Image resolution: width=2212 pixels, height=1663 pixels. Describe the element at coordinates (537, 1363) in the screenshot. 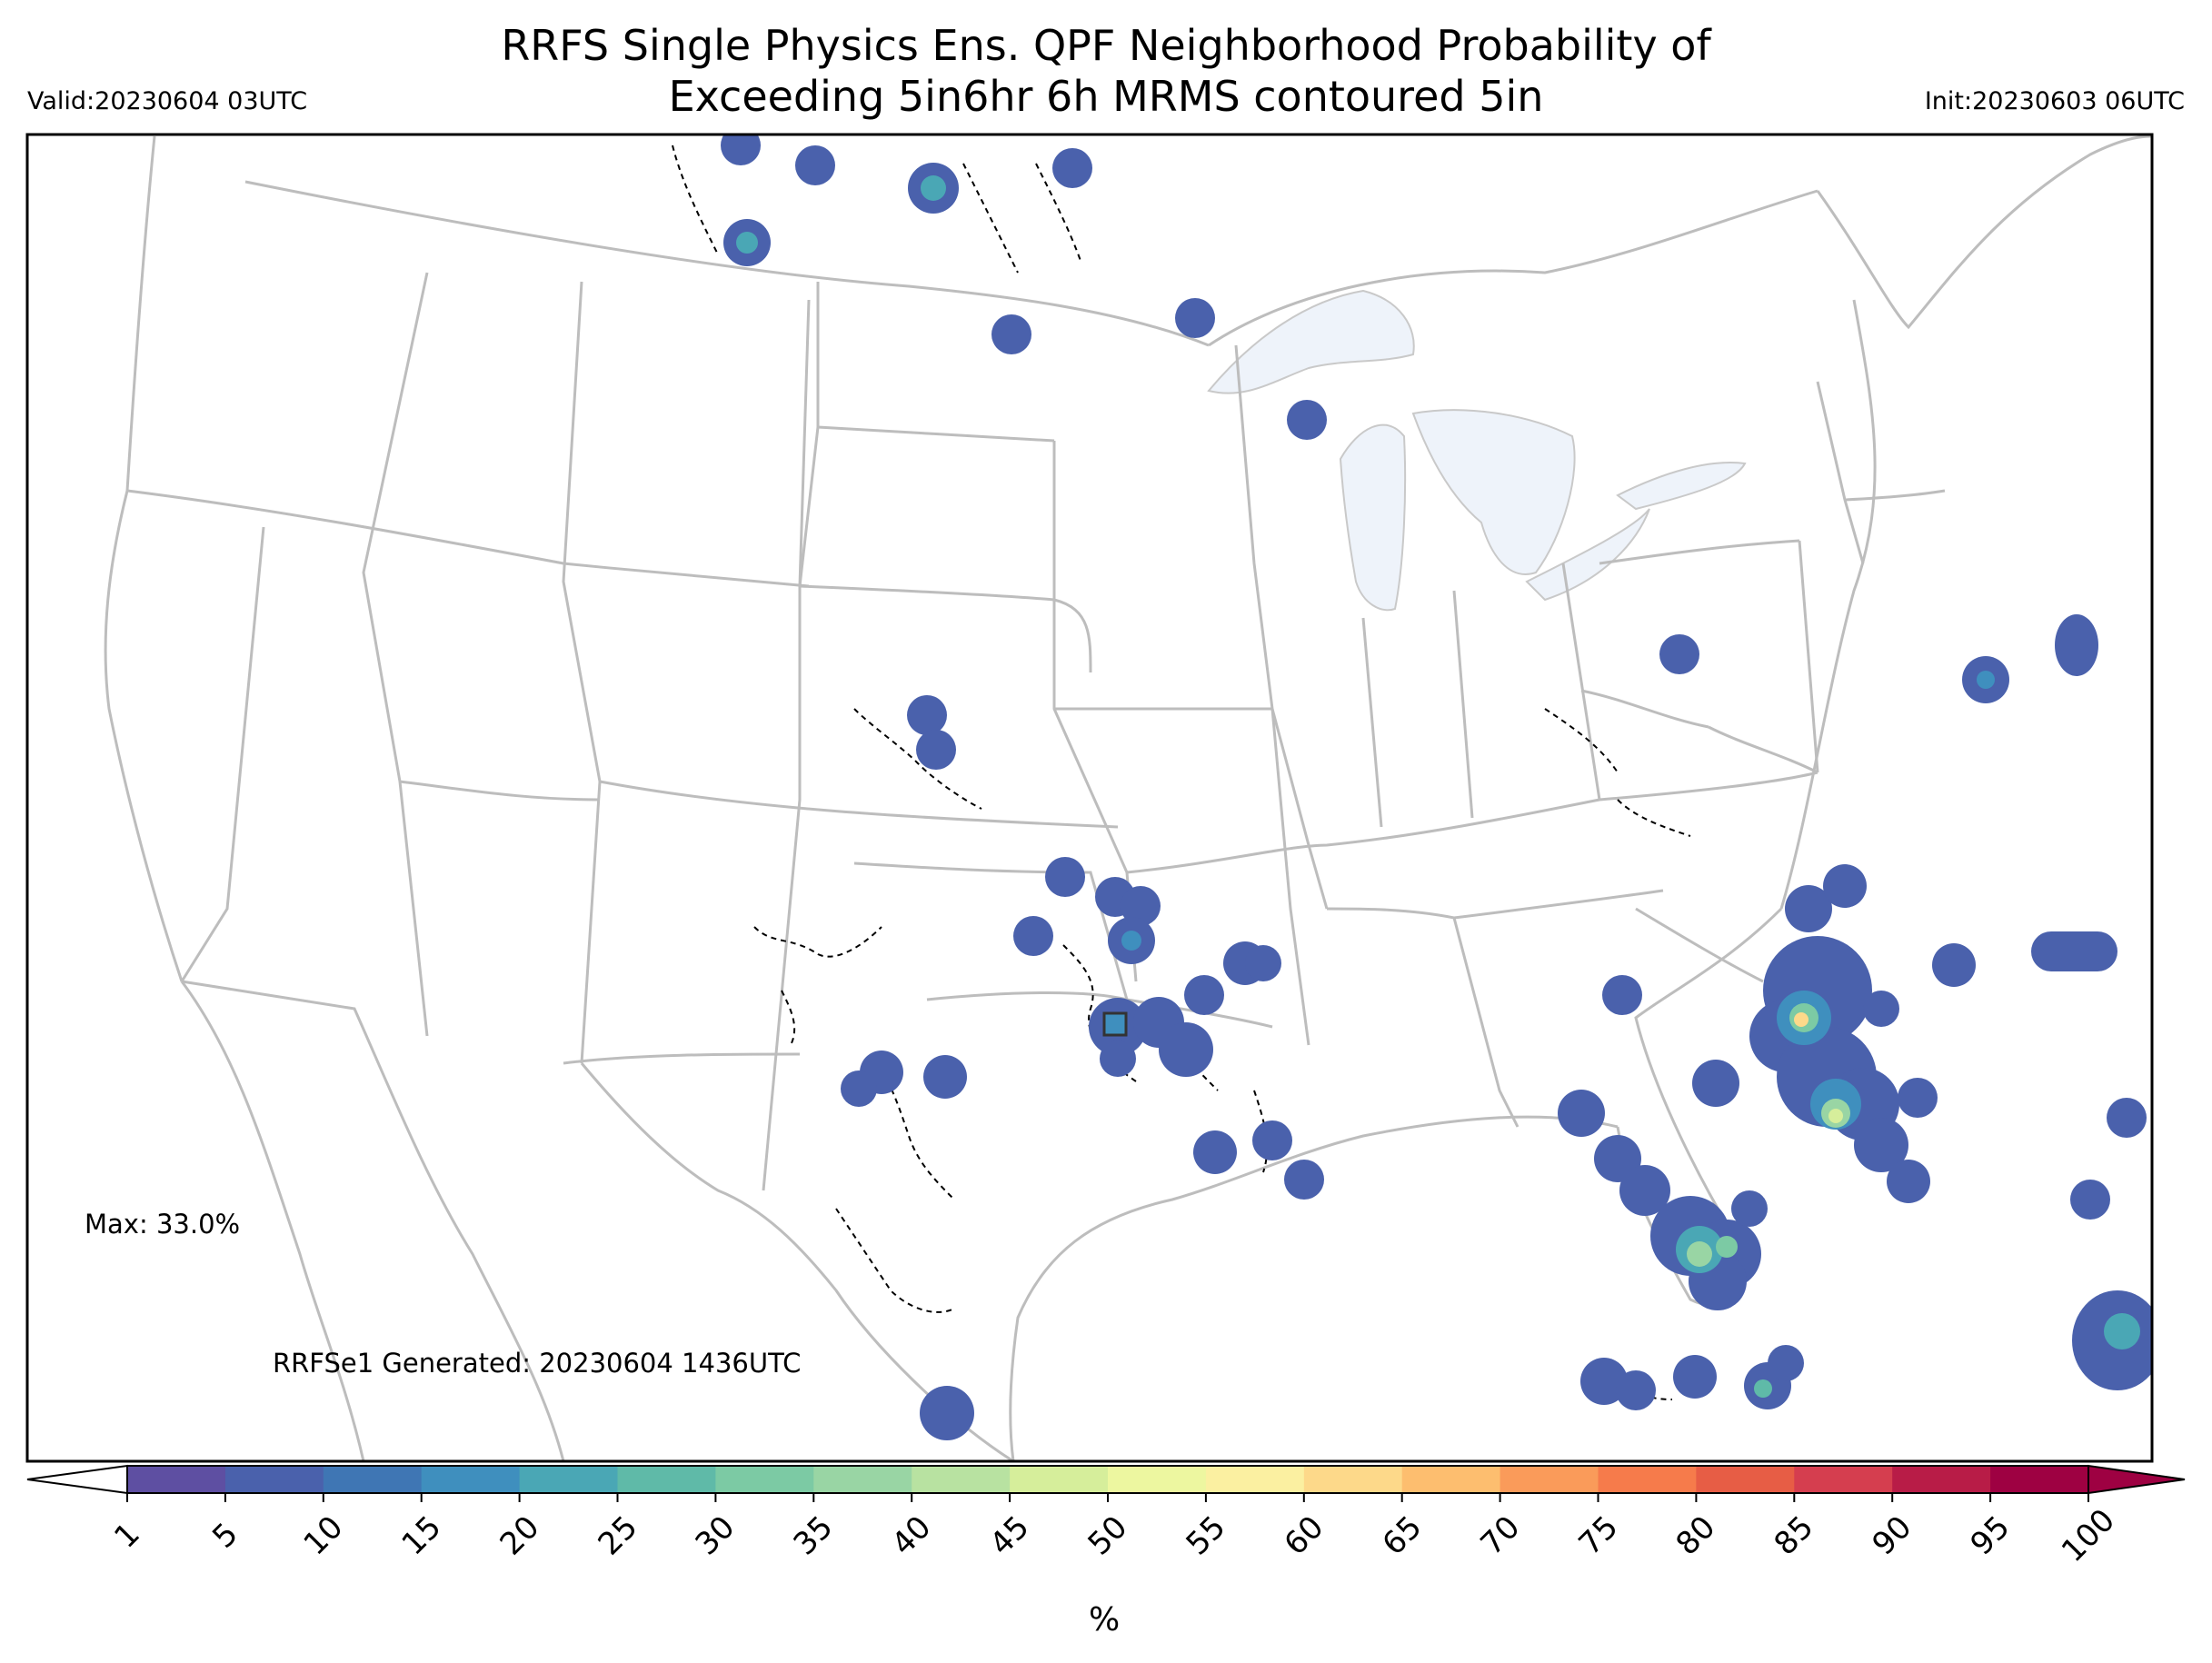

I see `generated-label: RRFSe1 Generated: 20230604 1436UTC` at that location.